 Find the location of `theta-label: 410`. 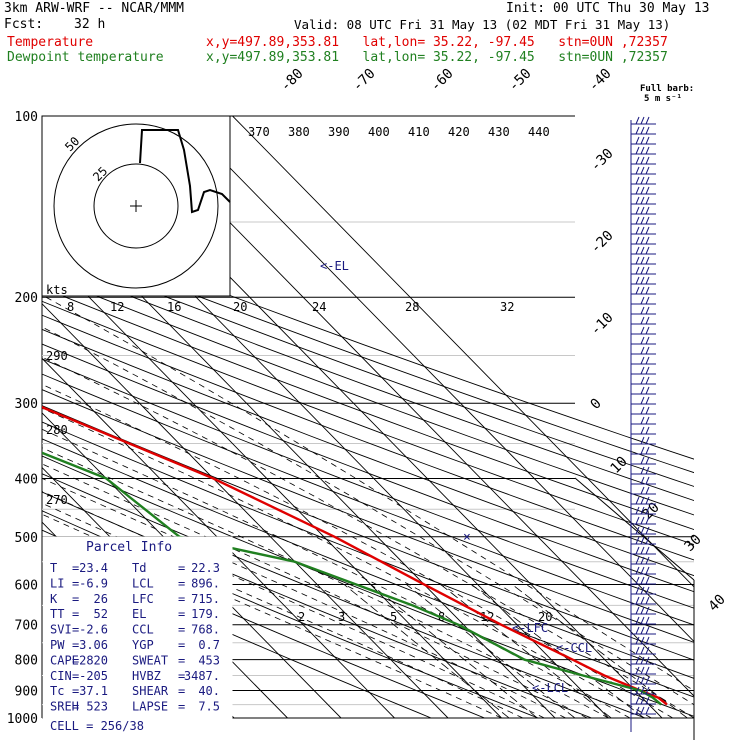

theta-label: 410 is located at coordinates (419, 132).